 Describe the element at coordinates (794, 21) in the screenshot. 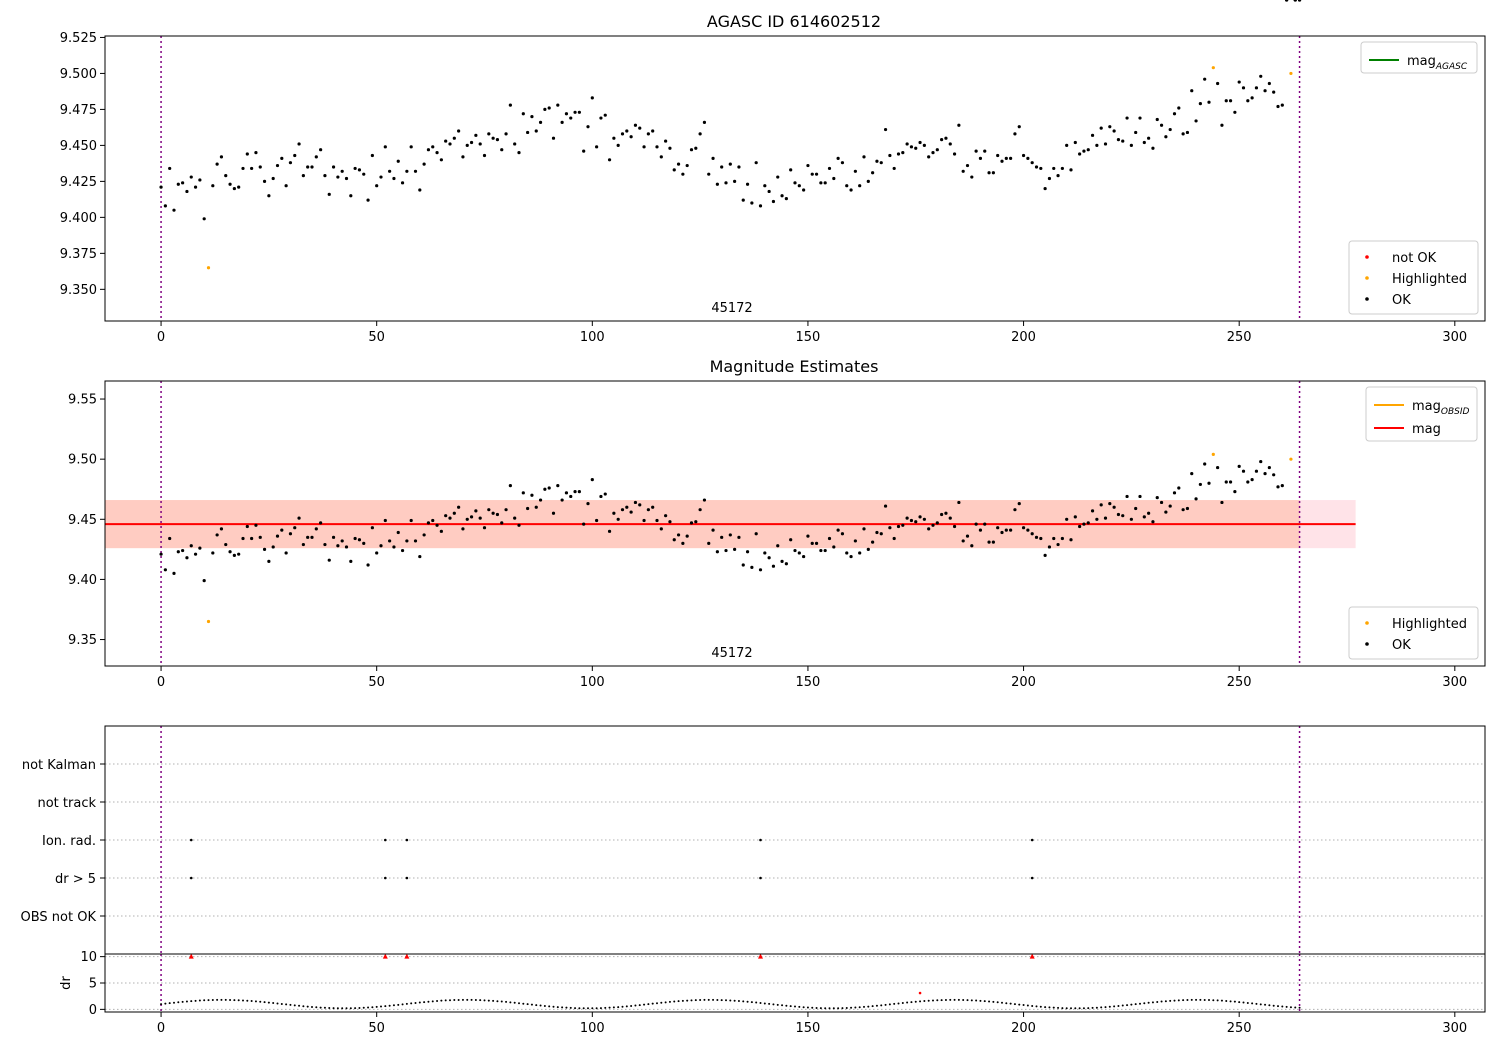

I see `panel-agasc-title: AGASC ID 614602512` at that location.